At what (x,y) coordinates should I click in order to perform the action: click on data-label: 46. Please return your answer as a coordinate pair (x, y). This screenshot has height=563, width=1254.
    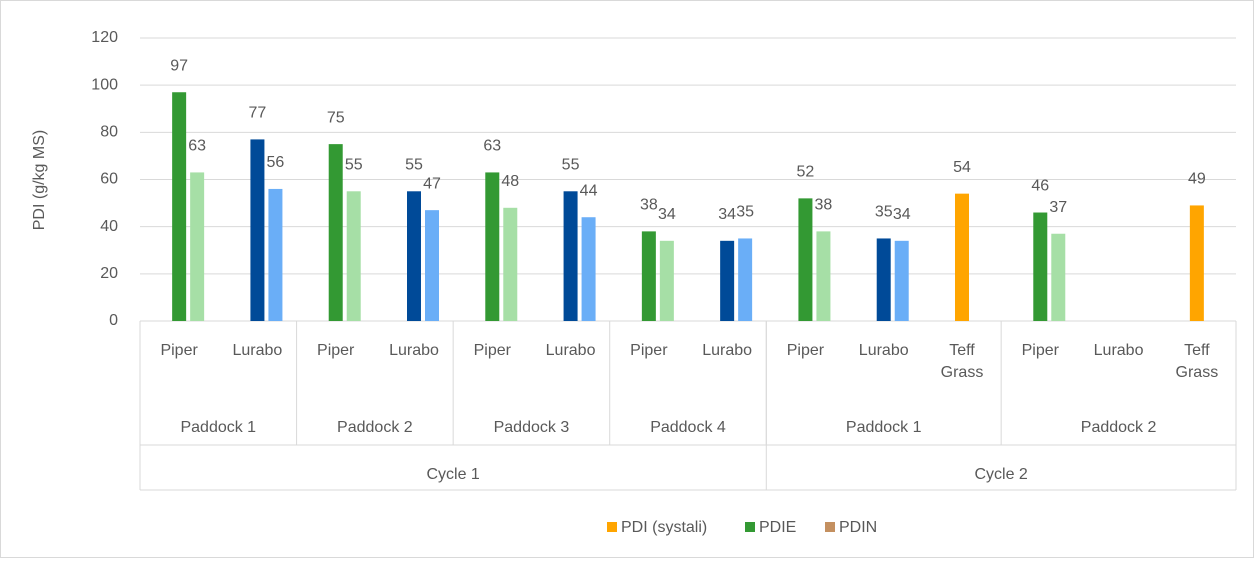
    Looking at the image, I should click on (1040, 186).